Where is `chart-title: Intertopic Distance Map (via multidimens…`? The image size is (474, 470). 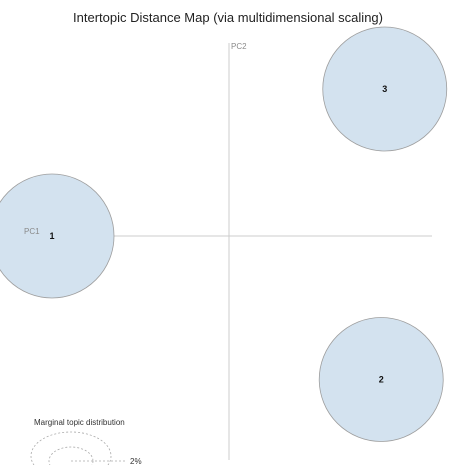
chart-title: Intertopic Distance Map (via multidimens… is located at coordinates (228, 17).